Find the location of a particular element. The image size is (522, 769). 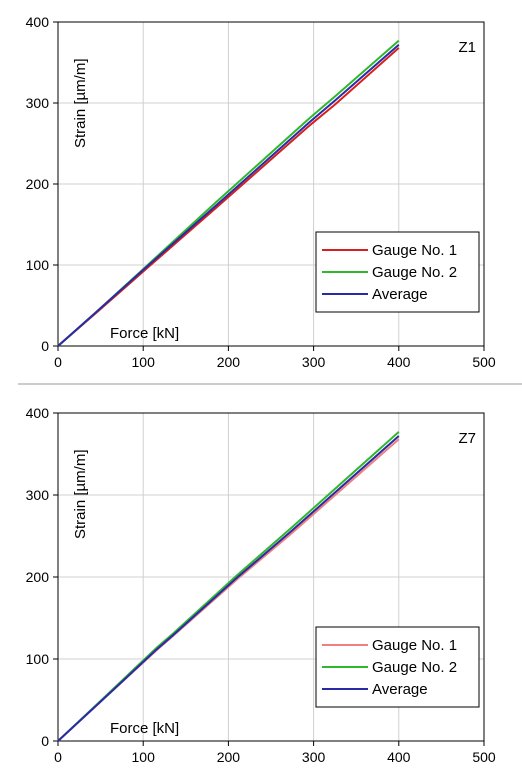

panel-label: Z7 is located at coordinates (467, 438).